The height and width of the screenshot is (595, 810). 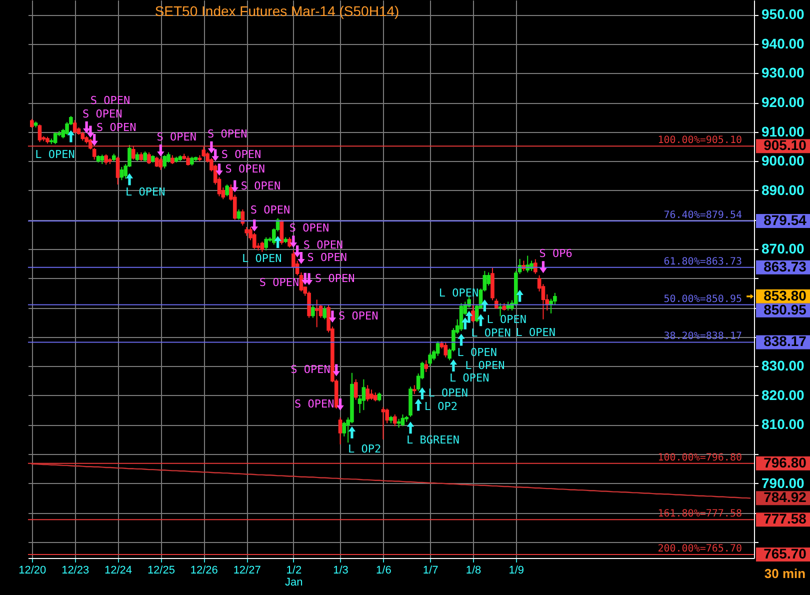 What do you see at coordinates (783, 102) in the screenshot?
I see `y-tick-label: 920.00` at bounding box center [783, 102].